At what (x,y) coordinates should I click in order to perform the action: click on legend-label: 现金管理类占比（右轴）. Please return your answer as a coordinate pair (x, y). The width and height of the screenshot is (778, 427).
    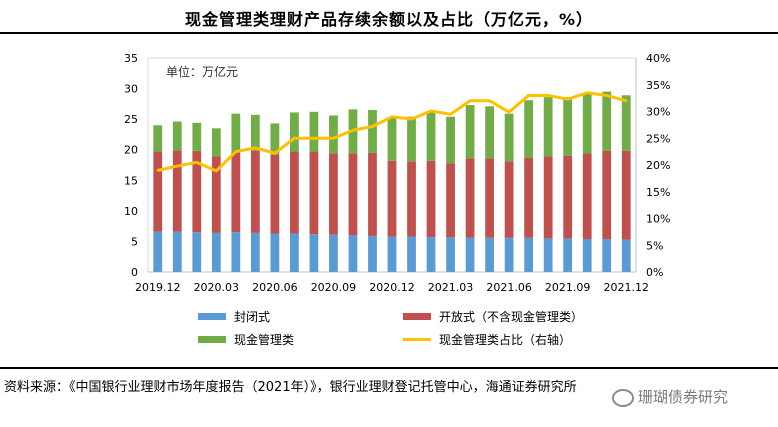
    Looking at the image, I should click on (505, 339).